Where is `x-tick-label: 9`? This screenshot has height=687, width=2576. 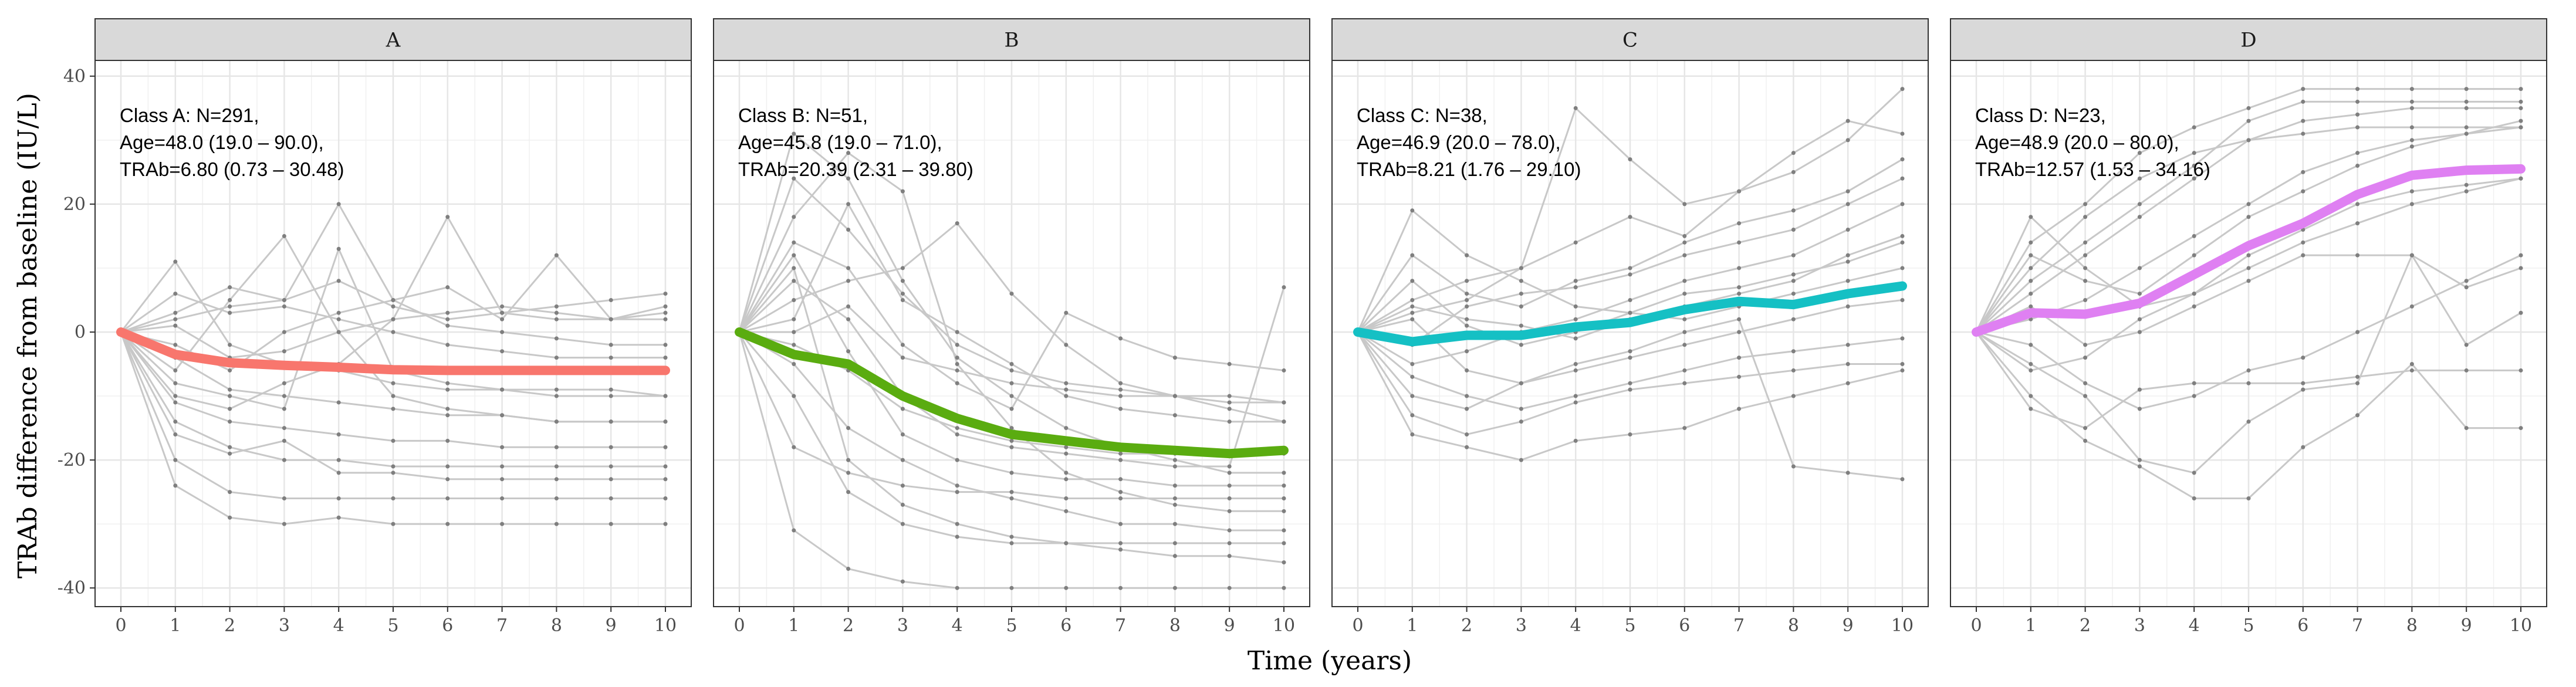
x-tick-label: 9 is located at coordinates (1229, 625).